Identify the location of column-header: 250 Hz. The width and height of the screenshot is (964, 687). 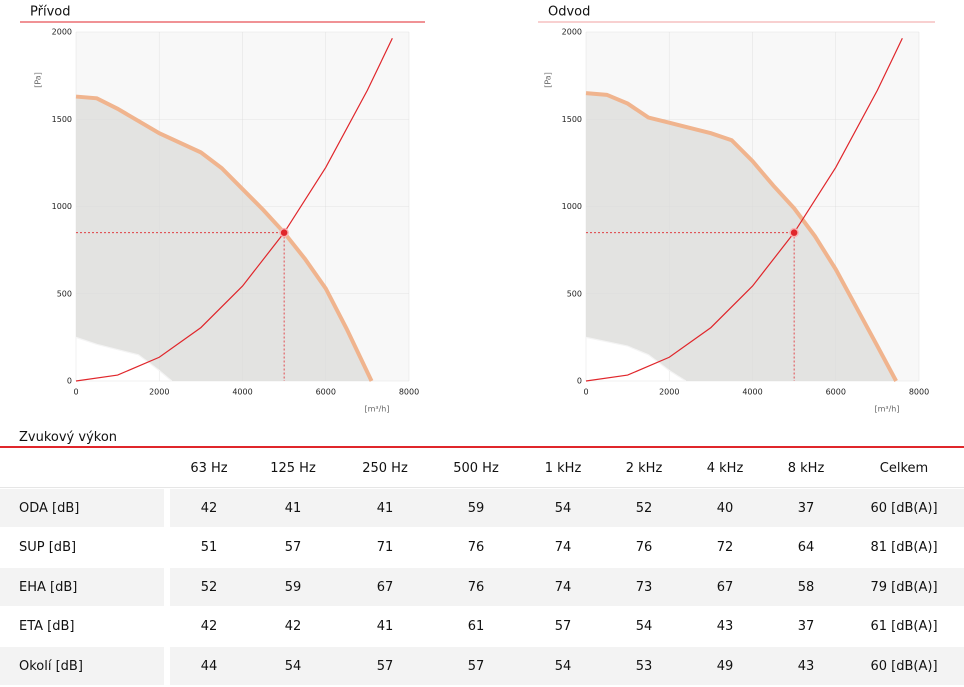
(385, 468).